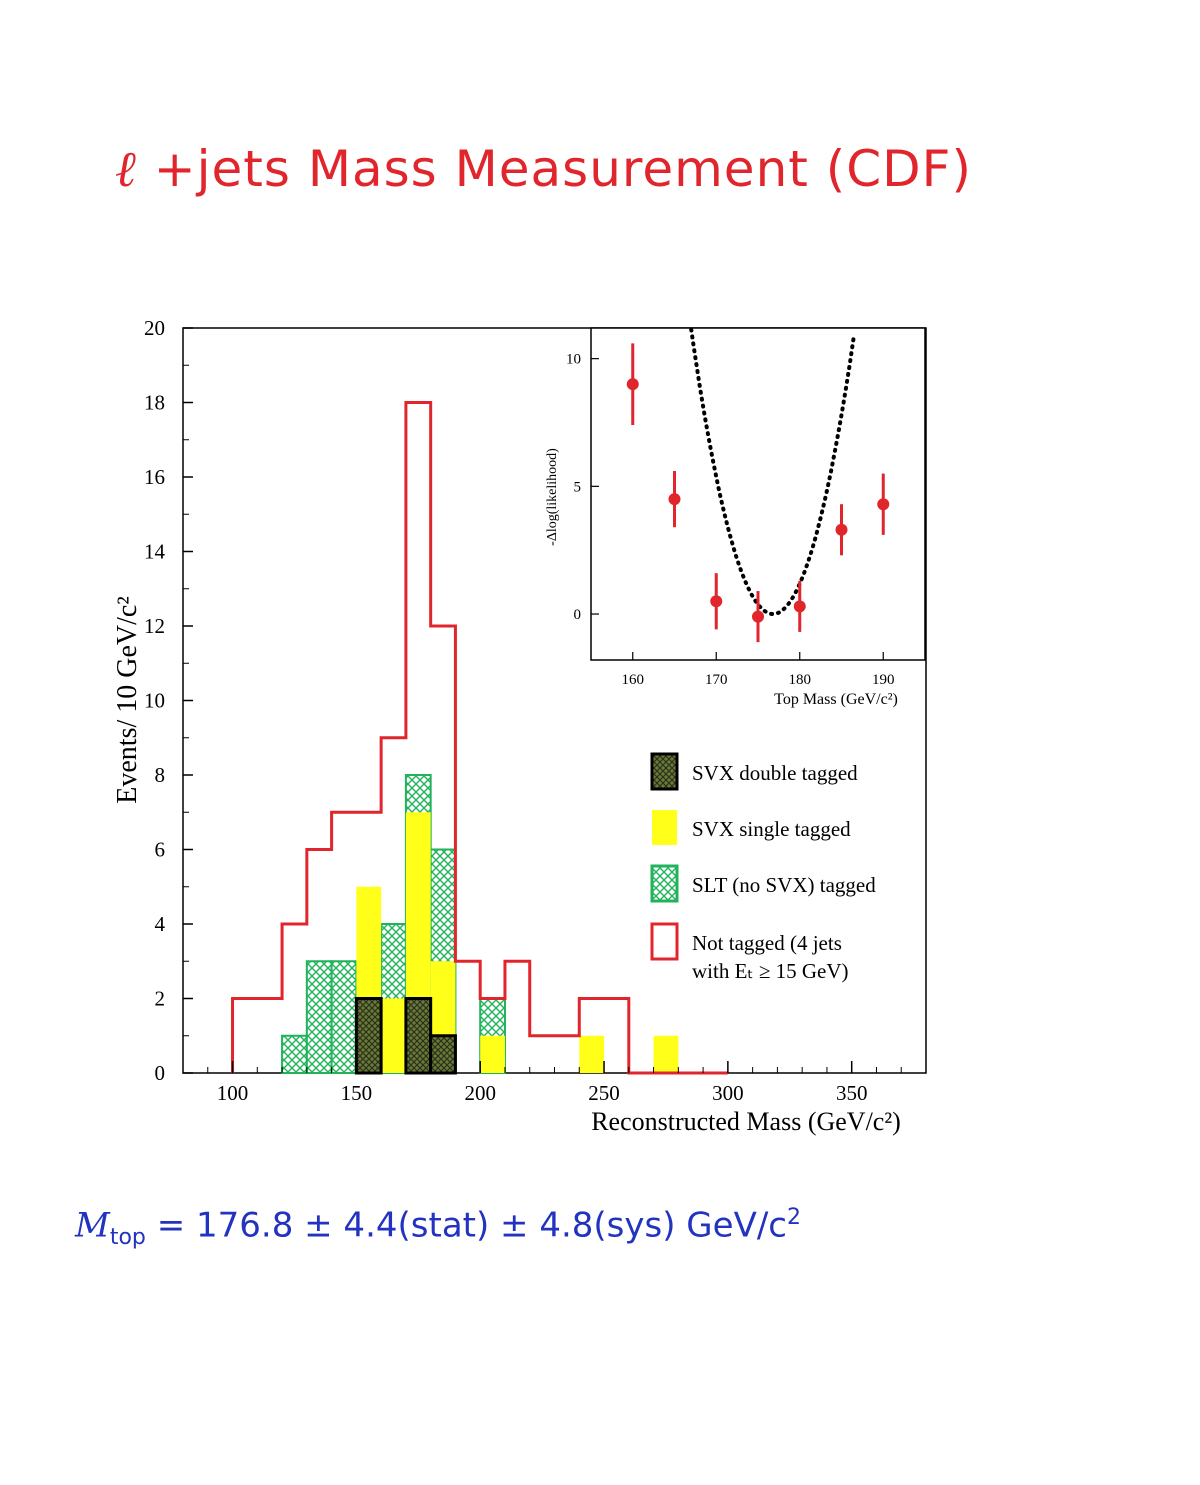 Image resolution: width=1200 pixels, height=1485 pixels. What do you see at coordinates (154, 626) in the screenshot?
I see `y-tick-label: 12` at bounding box center [154, 626].